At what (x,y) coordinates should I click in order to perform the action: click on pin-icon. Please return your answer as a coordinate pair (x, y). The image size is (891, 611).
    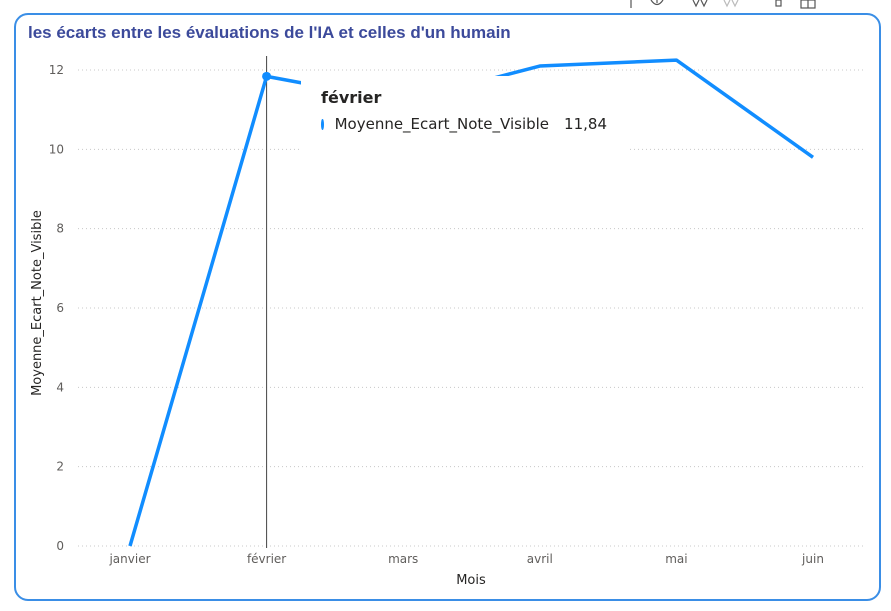
    Looking at the image, I should click on (778, 3).